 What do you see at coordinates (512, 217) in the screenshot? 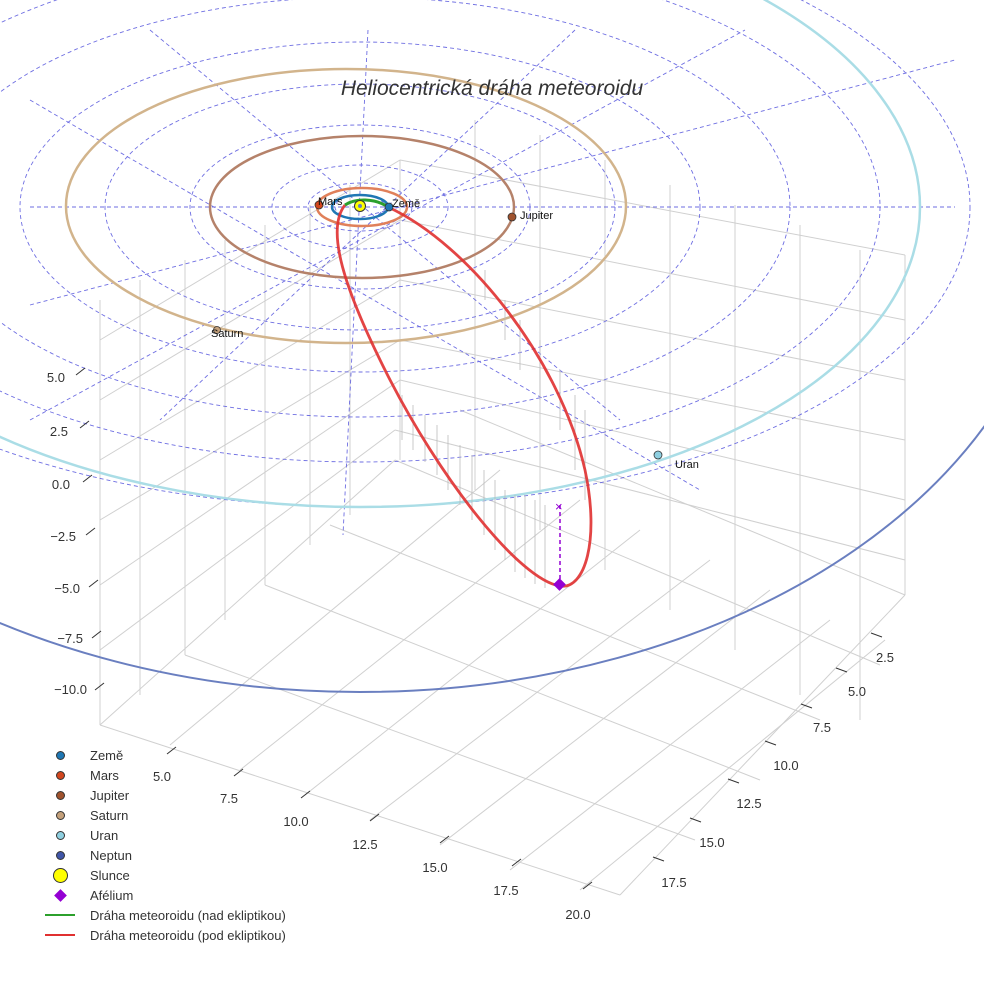
I see `planet-jupiter` at bounding box center [512, 217].